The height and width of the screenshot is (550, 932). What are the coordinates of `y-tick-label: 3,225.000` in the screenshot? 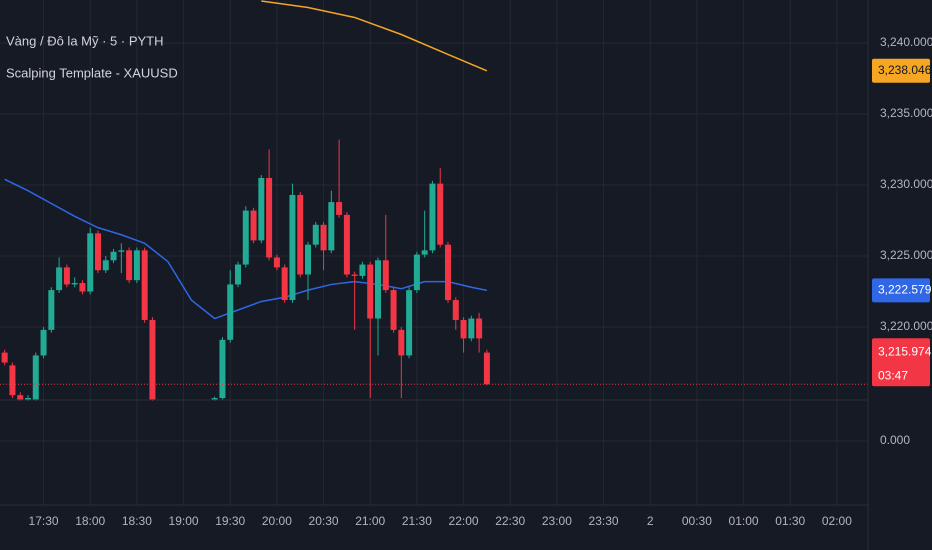 It's located at (906, 255).